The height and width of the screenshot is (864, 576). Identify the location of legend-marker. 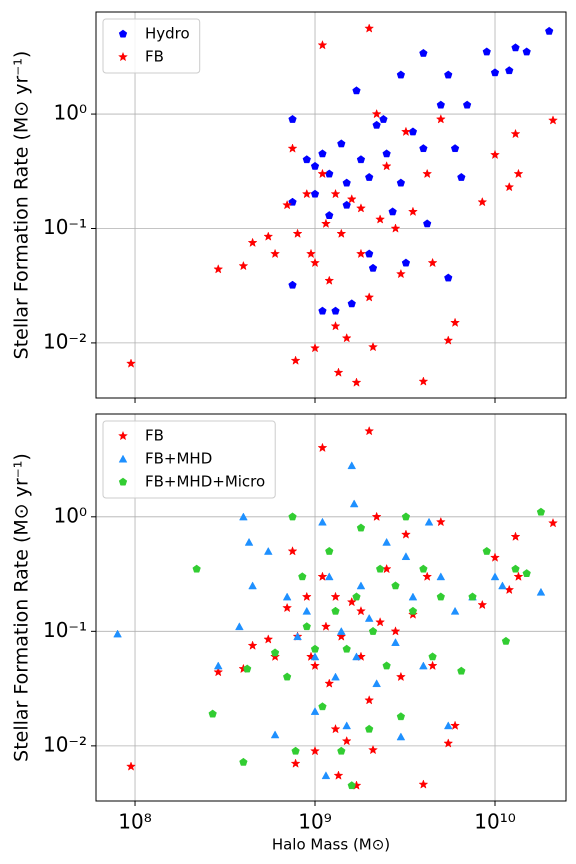
(123, 481).